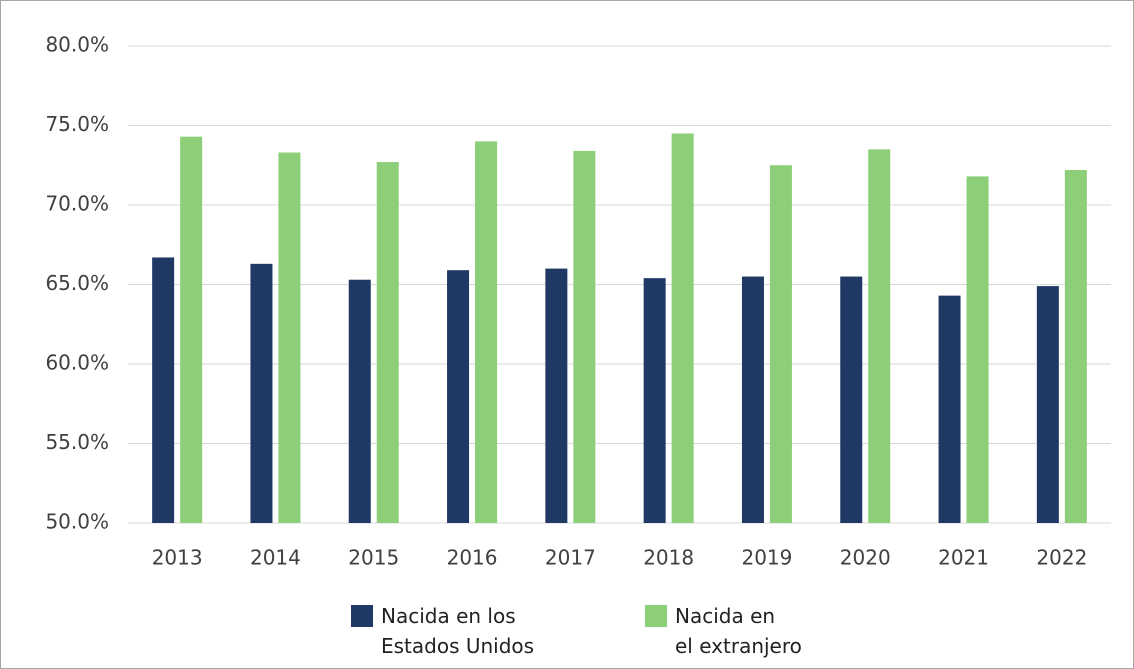 The image size is (1134, 669). What do you see at coordinates (77, 124) in the screenshot?
I see `y-tick-label: 75.0%` at bounding box center [77, 124].